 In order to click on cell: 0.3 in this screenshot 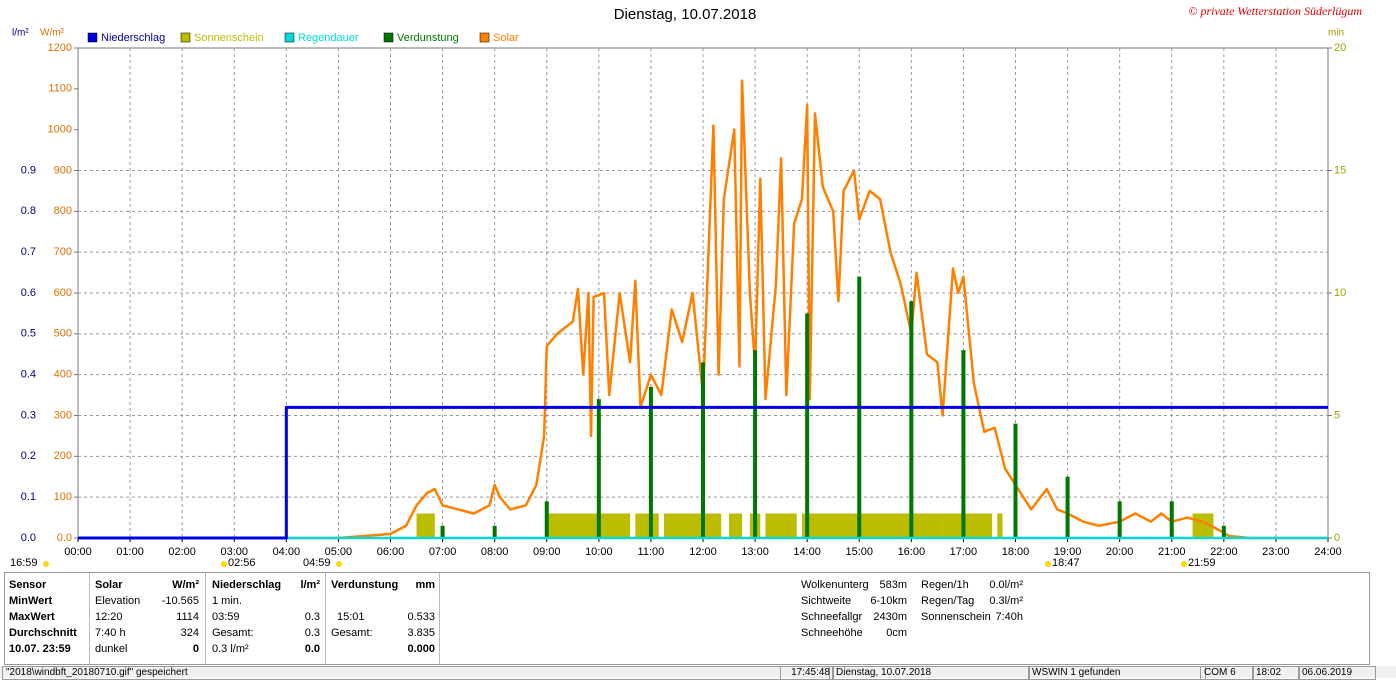, I will do `click(312, 633)`.